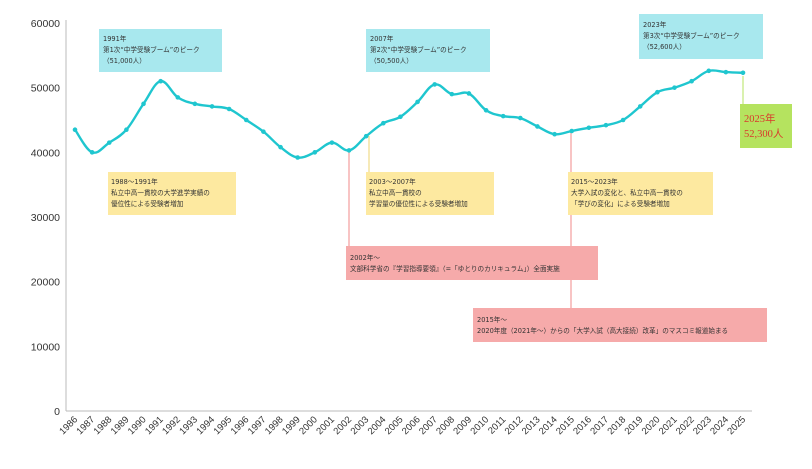  Describe the element at coordinates (45, 347) in the screenshot. I see `y-tick-label: 10000` at that location.